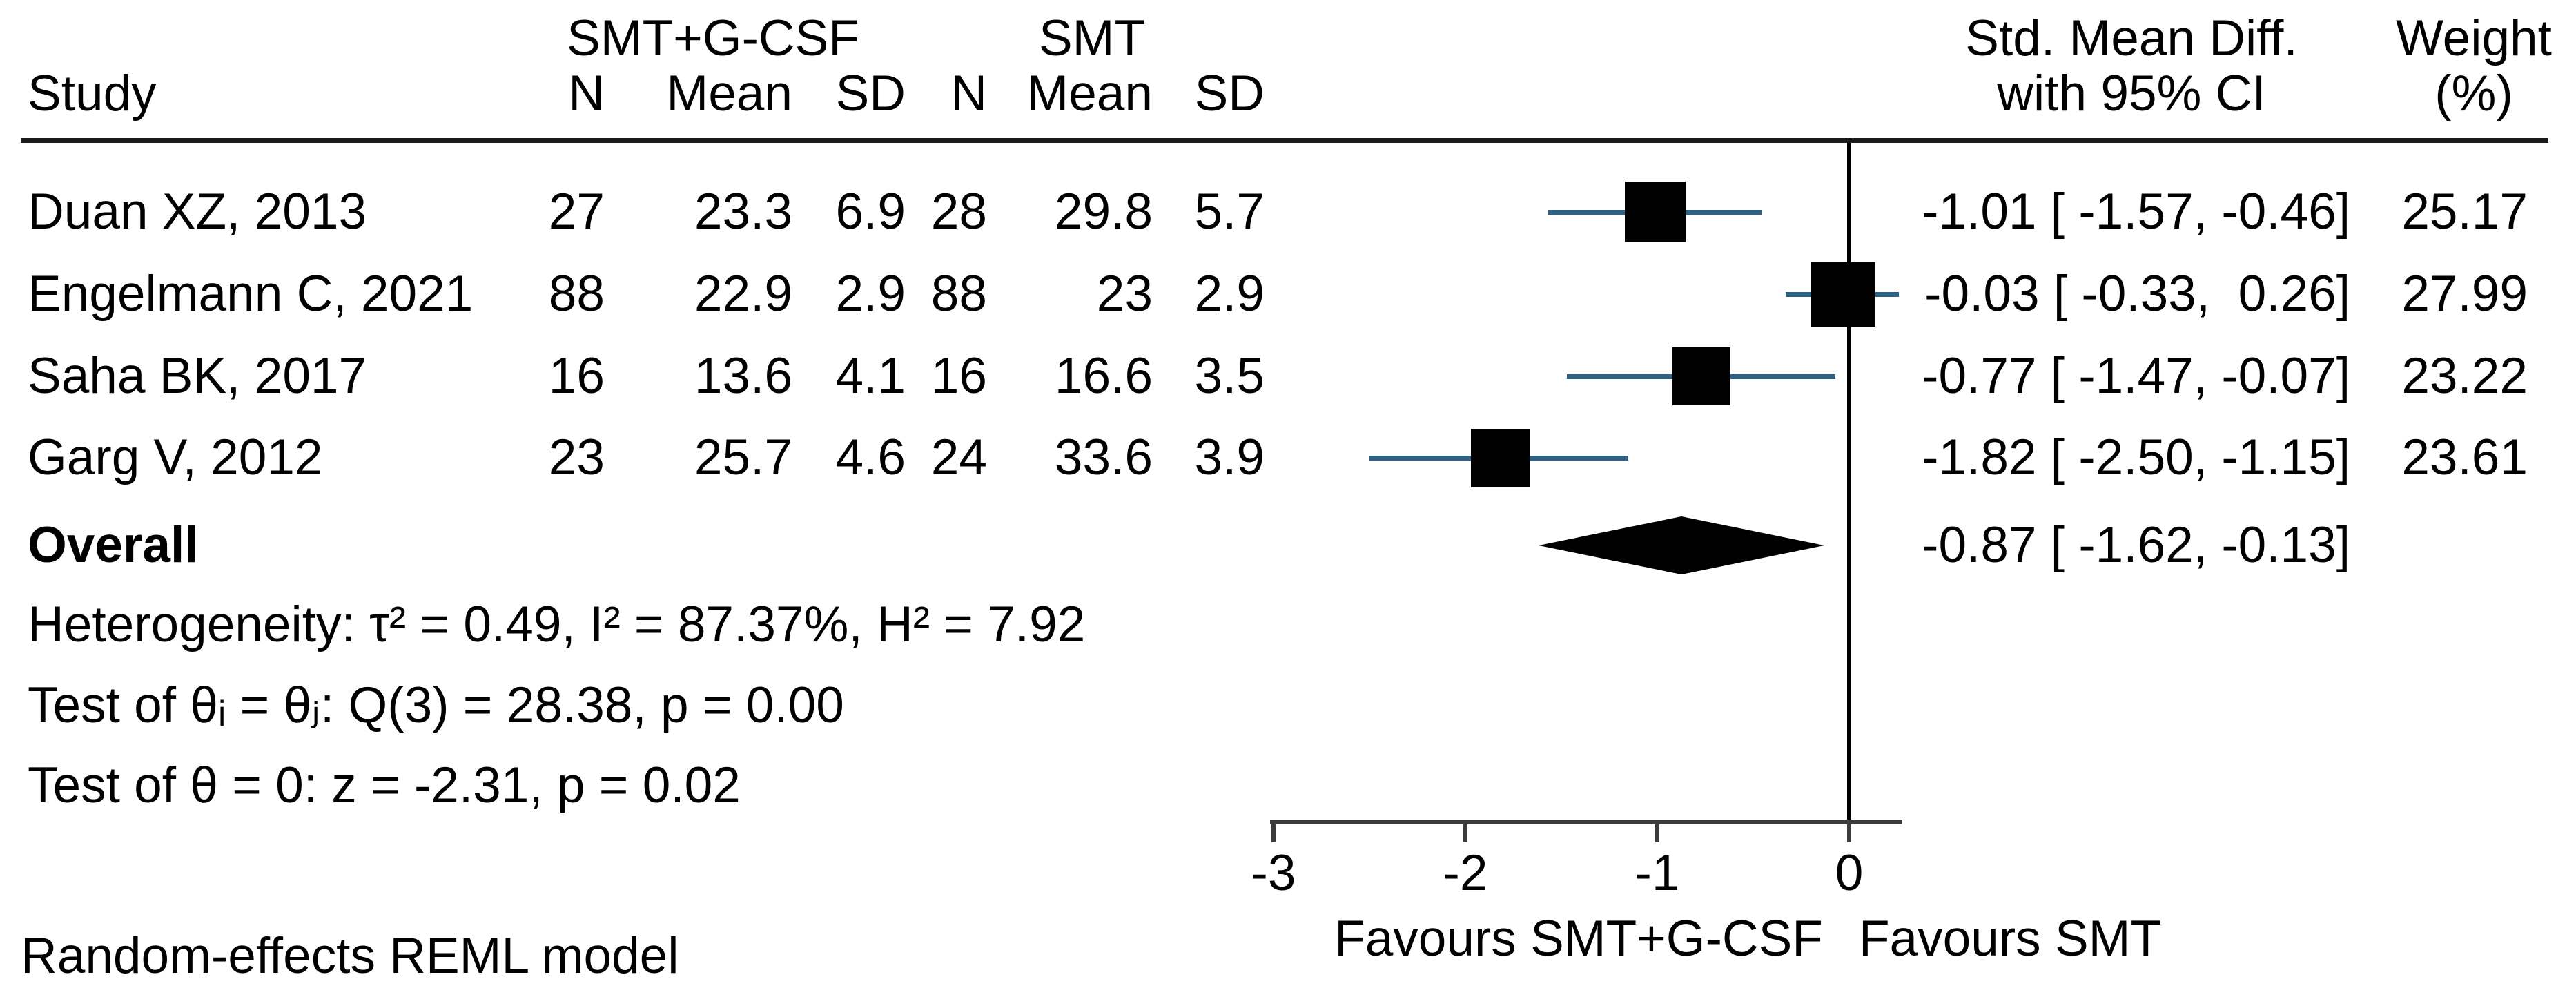  What do you see at coordinates (576, 212) in the screenshot?
I see `table-cell: 27` at bounding box center [576, 212].